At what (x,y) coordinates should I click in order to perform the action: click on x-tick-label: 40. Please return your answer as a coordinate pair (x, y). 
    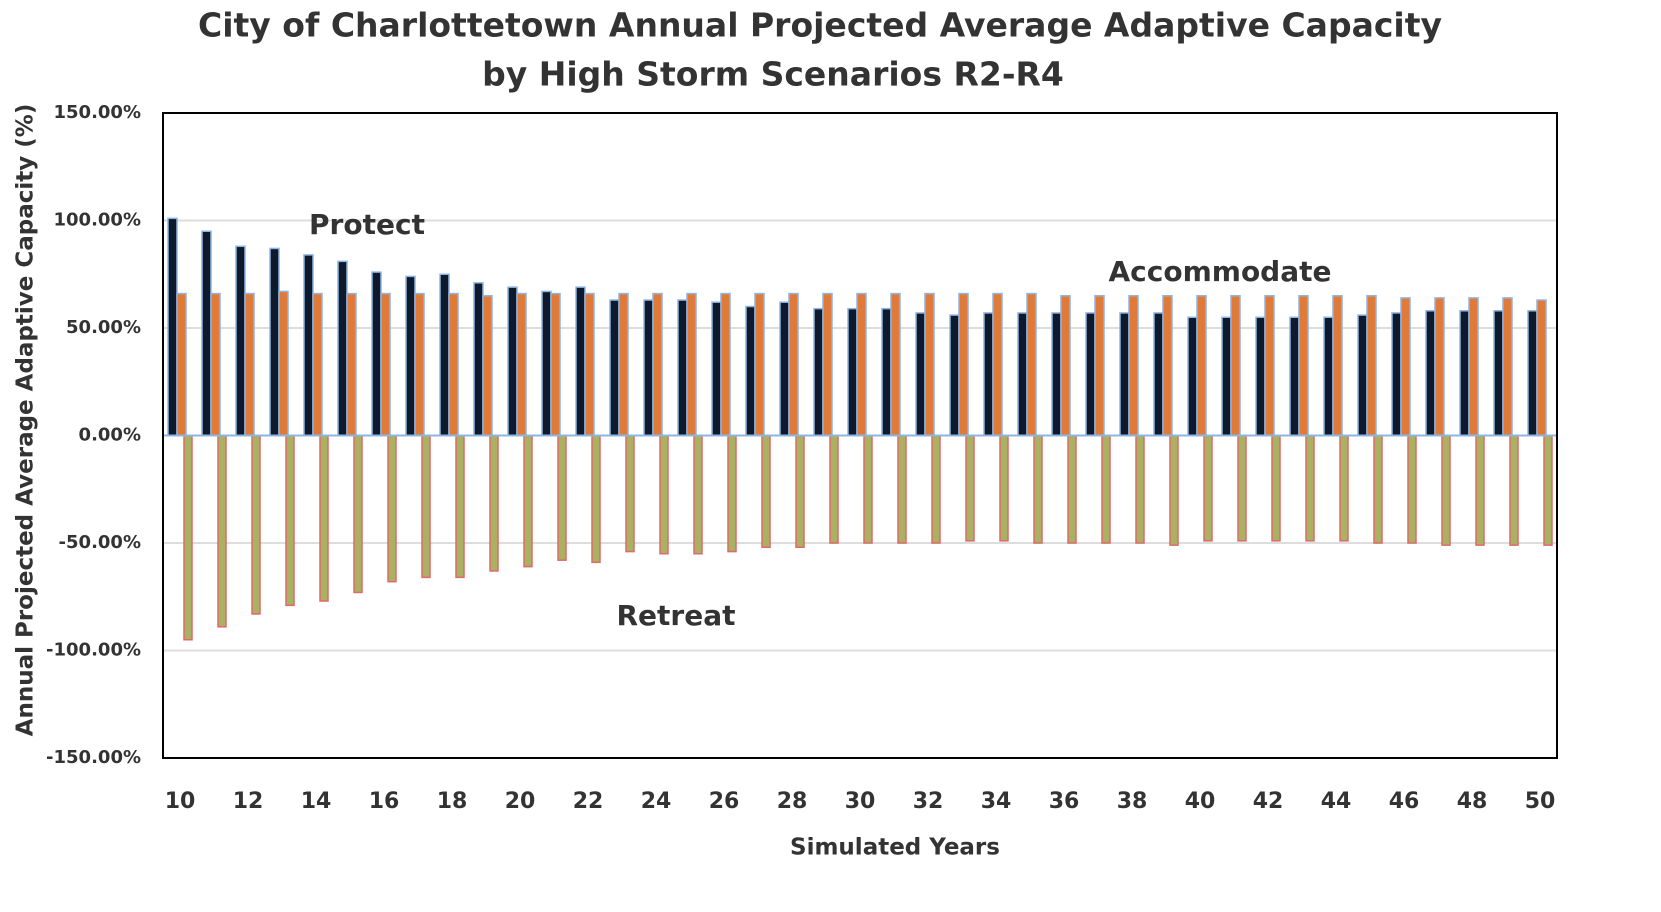
    Looking at the image, I should click on (1200, 801).